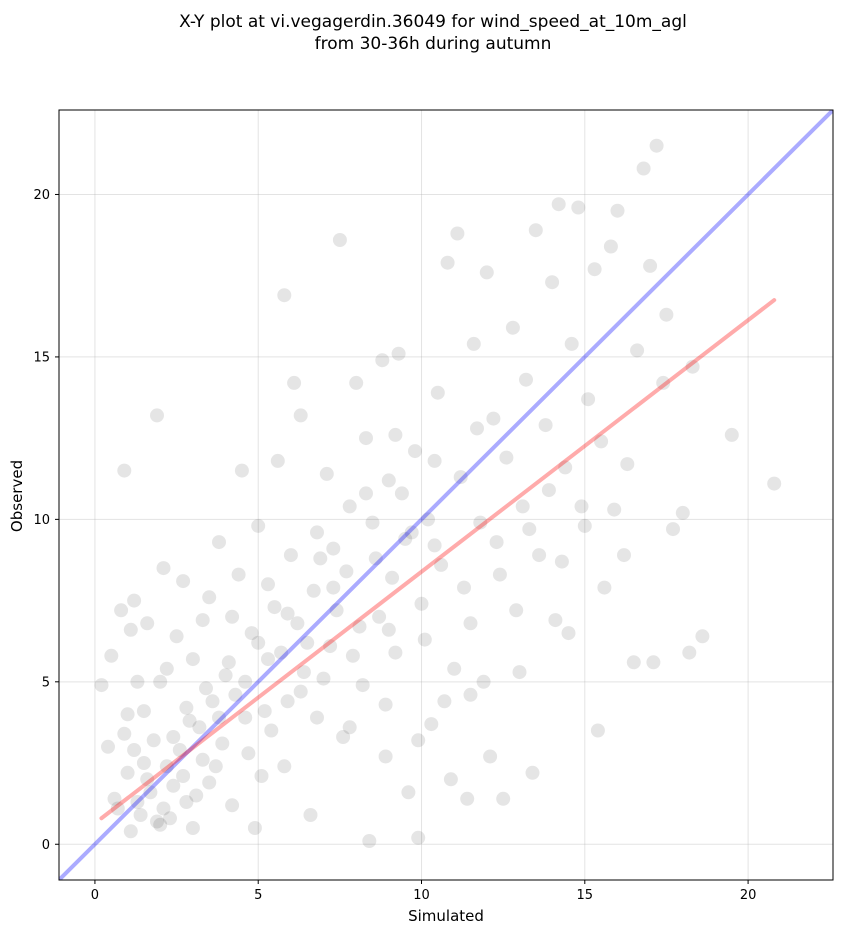 Image resolution: width=843 pixels, height=934 pixels. What do you see at coordinates (748, 895) in the screenshot?
I see `x-tick-label: 20` at bounding box center [748, 895].